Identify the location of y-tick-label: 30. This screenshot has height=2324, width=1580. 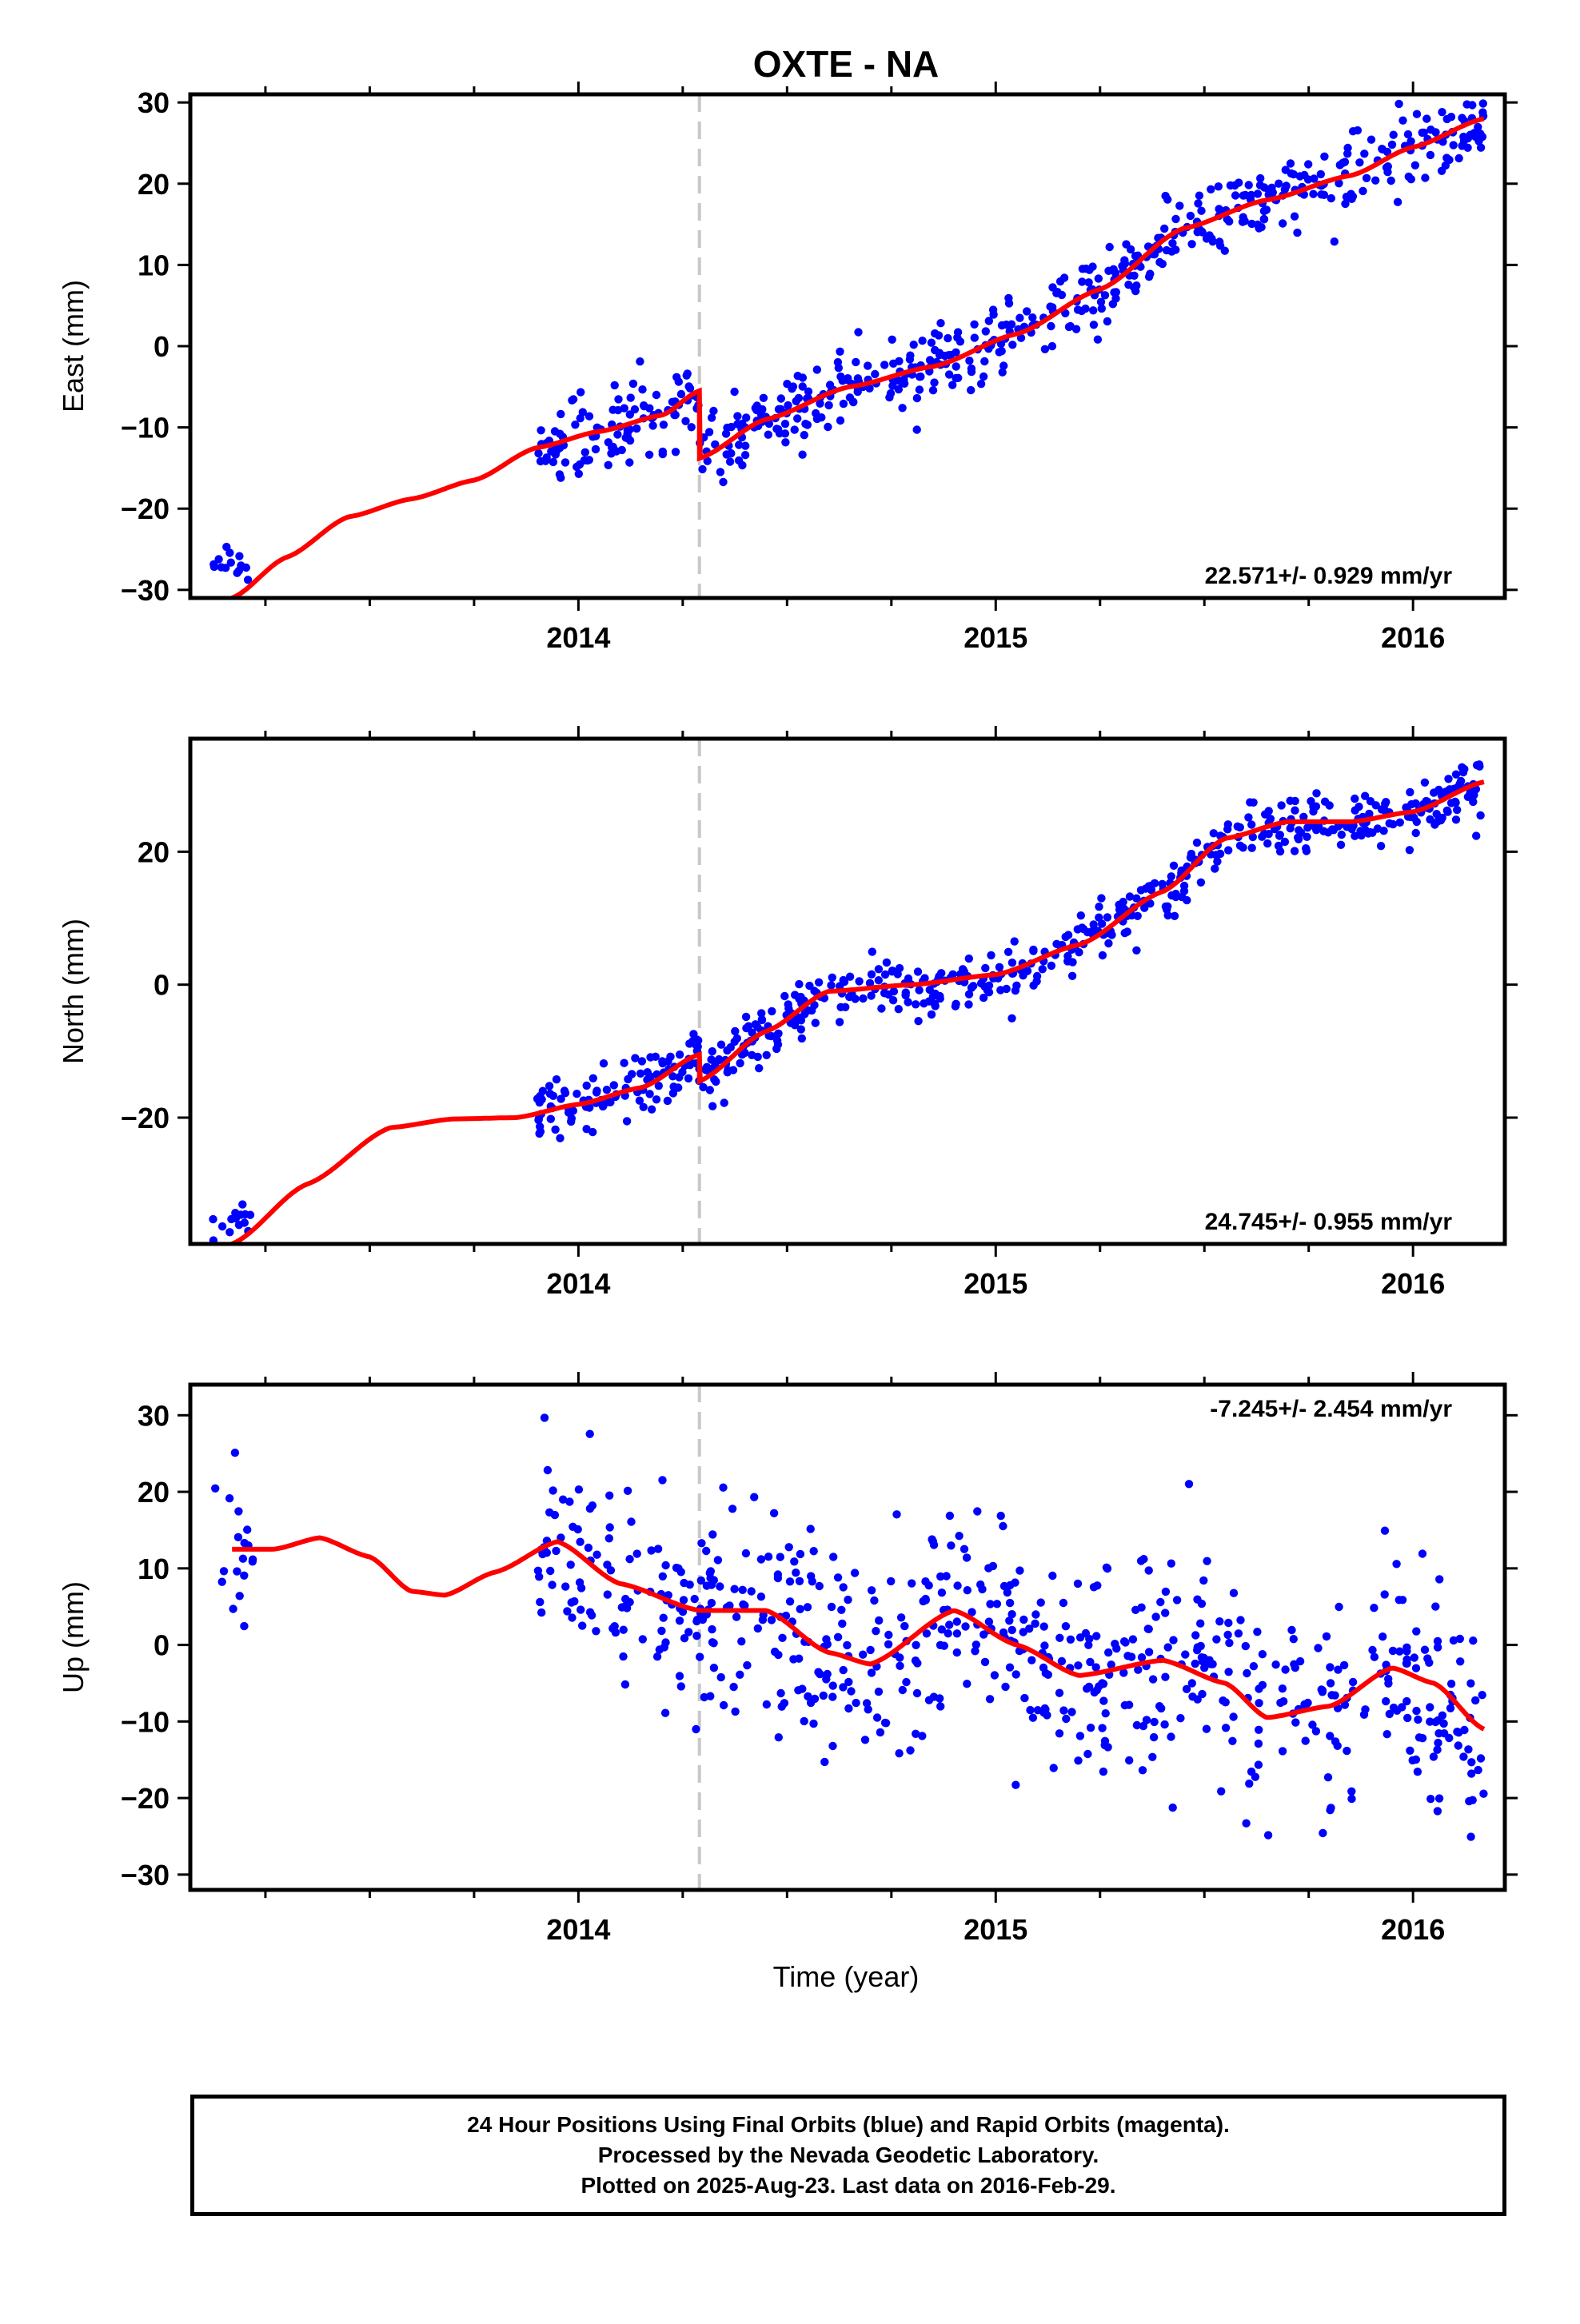
(154, 1416).